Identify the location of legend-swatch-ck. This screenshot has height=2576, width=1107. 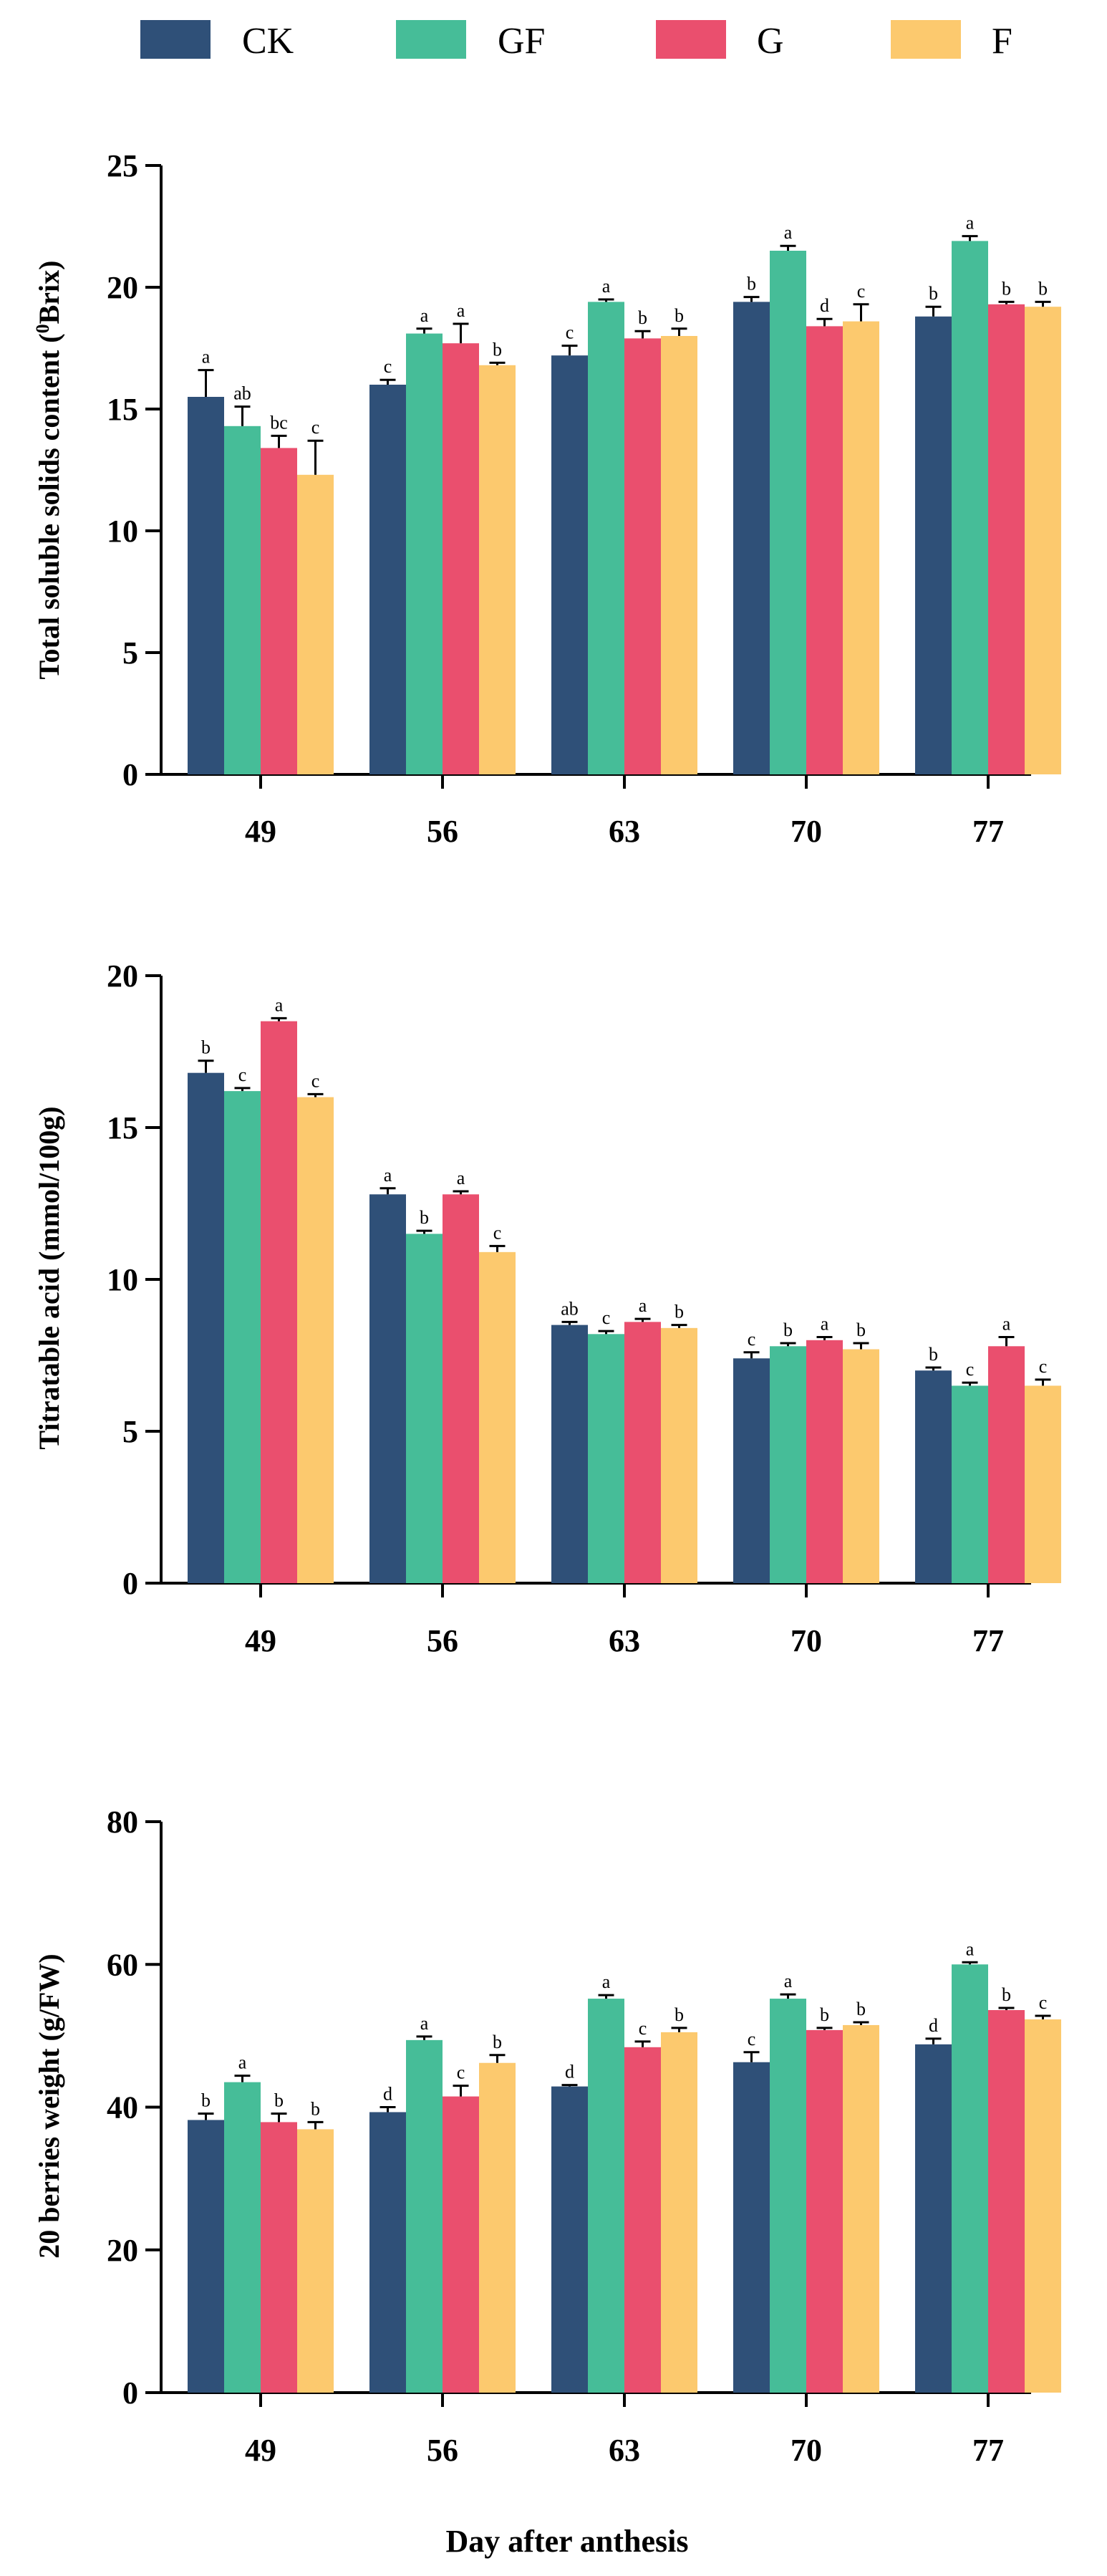
(175, 39).